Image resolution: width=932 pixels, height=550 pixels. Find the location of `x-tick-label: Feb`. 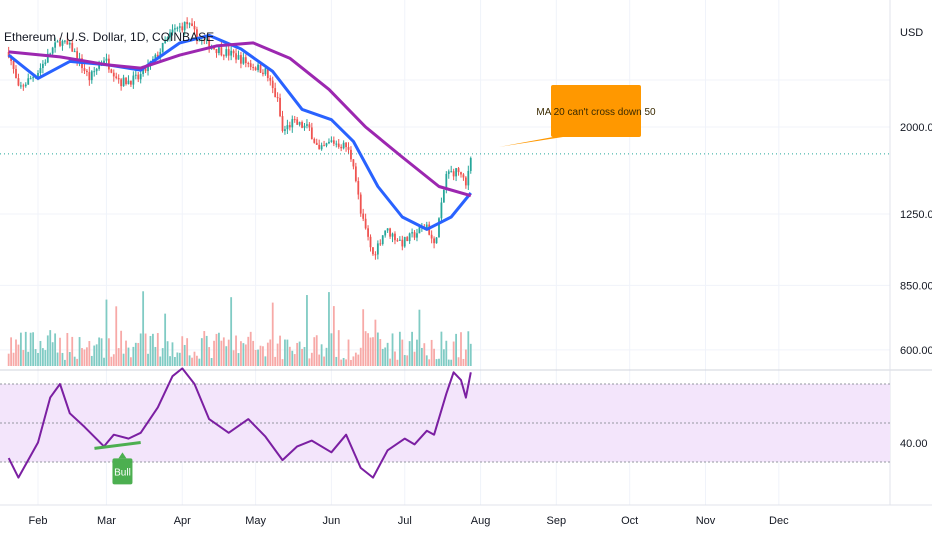

x-tick-label: Feb is located at coordinates (38, 521).